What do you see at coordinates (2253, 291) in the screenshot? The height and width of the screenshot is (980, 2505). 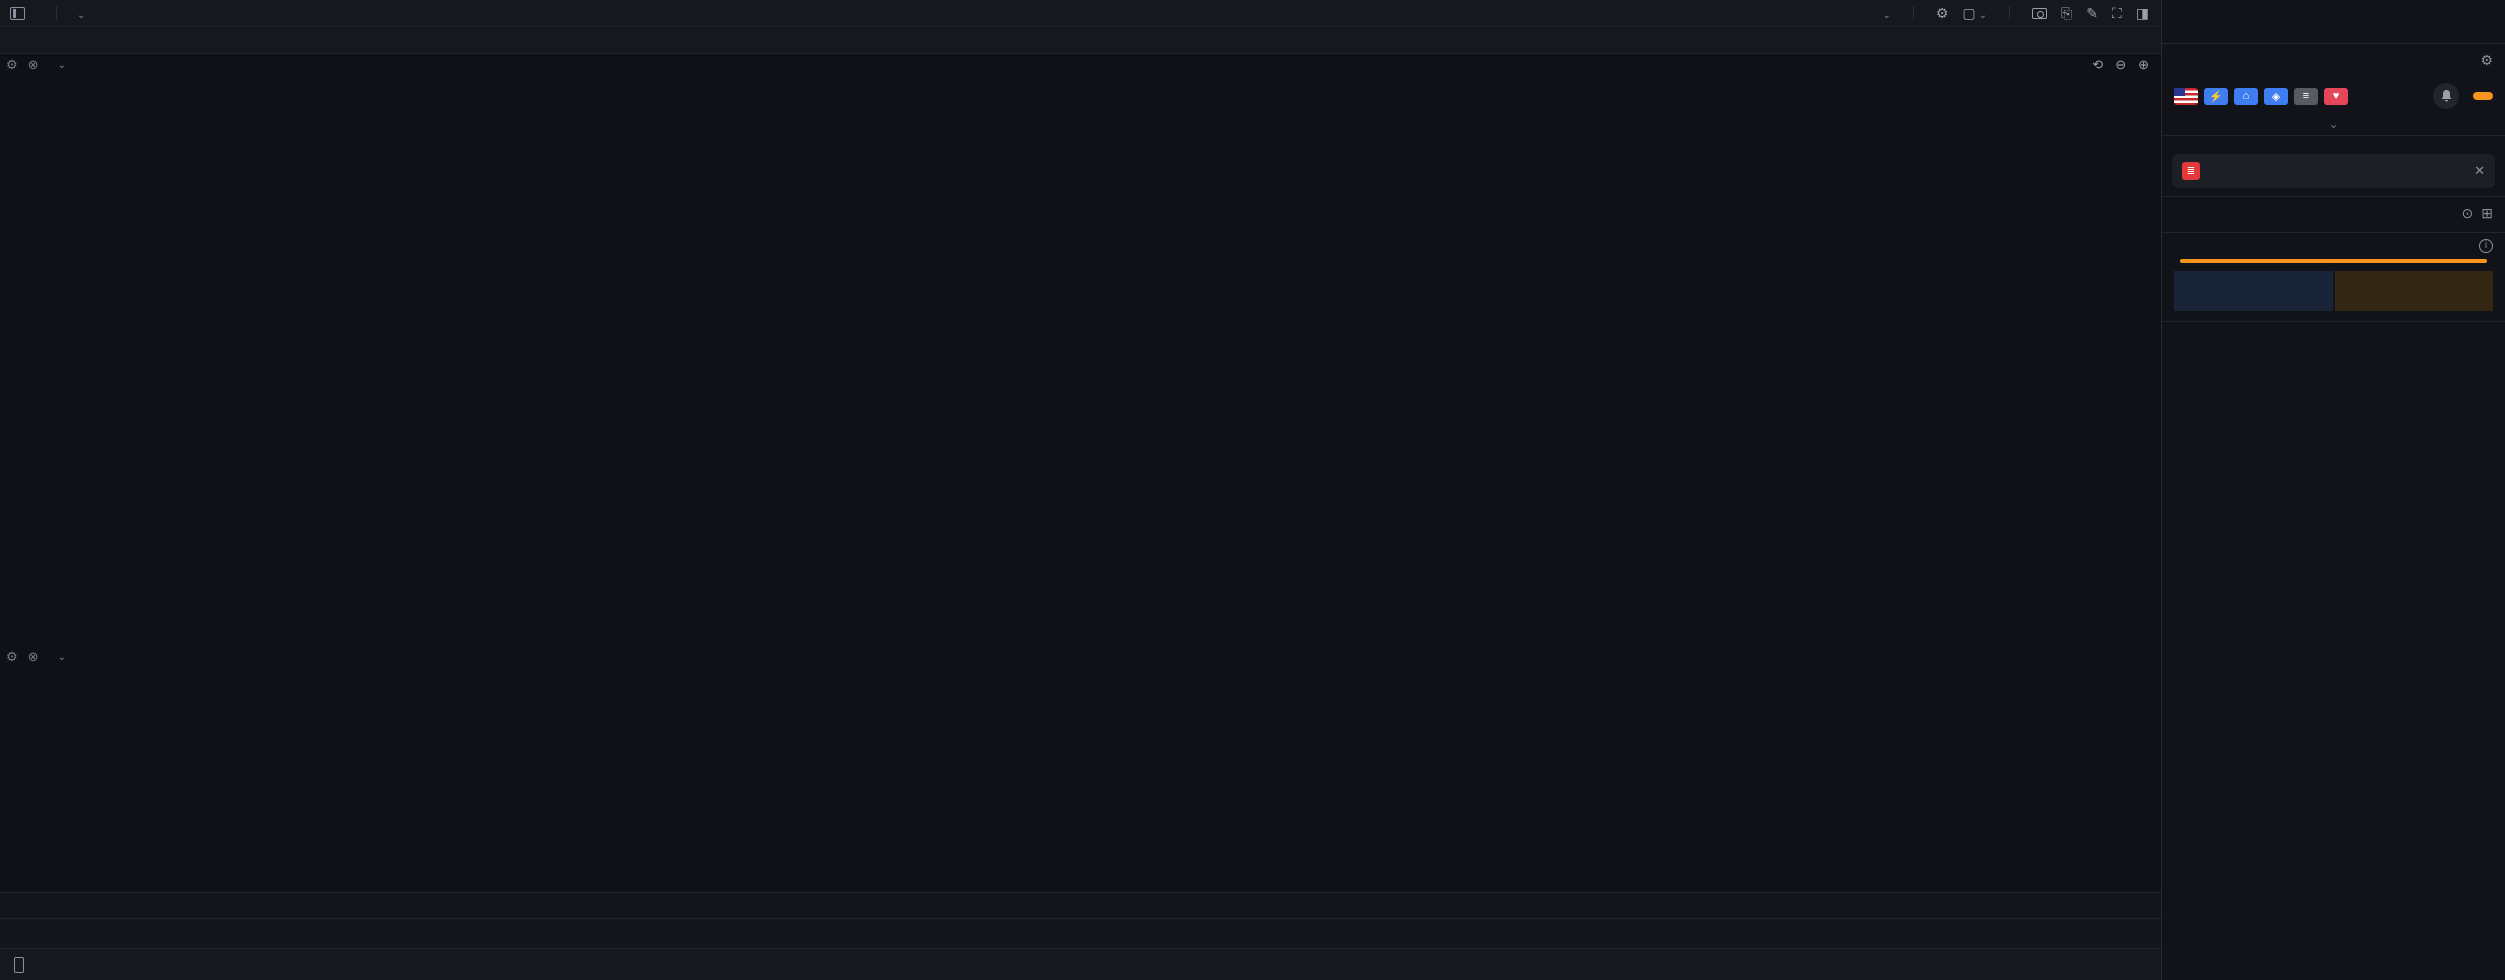 I see `bid-box` at bounding box center [2253, 291].